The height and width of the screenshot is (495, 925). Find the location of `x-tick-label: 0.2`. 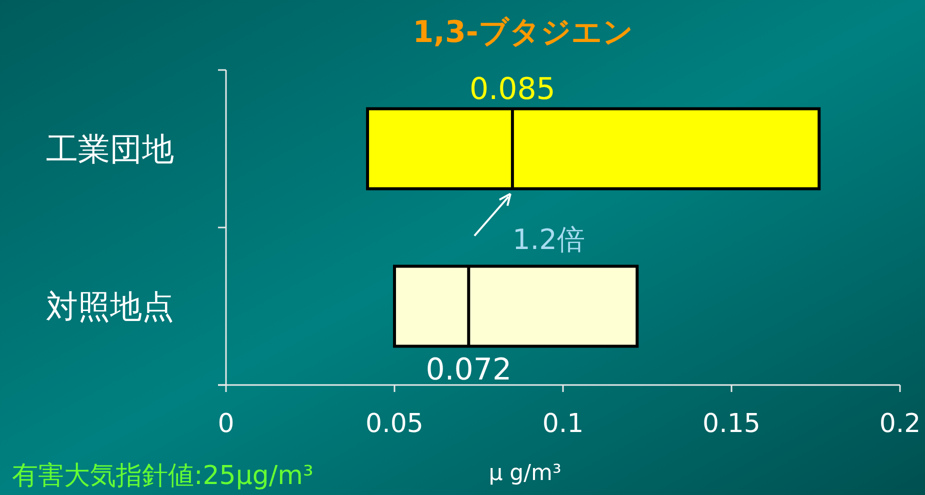

x-tick-label: 0.2 is located at coordinates (900, 424).